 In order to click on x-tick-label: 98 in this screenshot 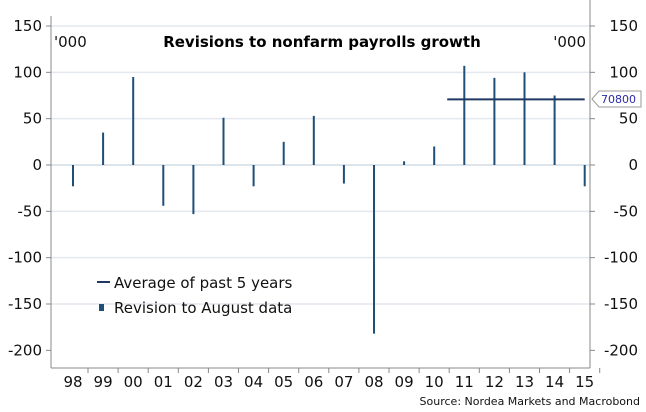, I will do `click(72, 382)`.